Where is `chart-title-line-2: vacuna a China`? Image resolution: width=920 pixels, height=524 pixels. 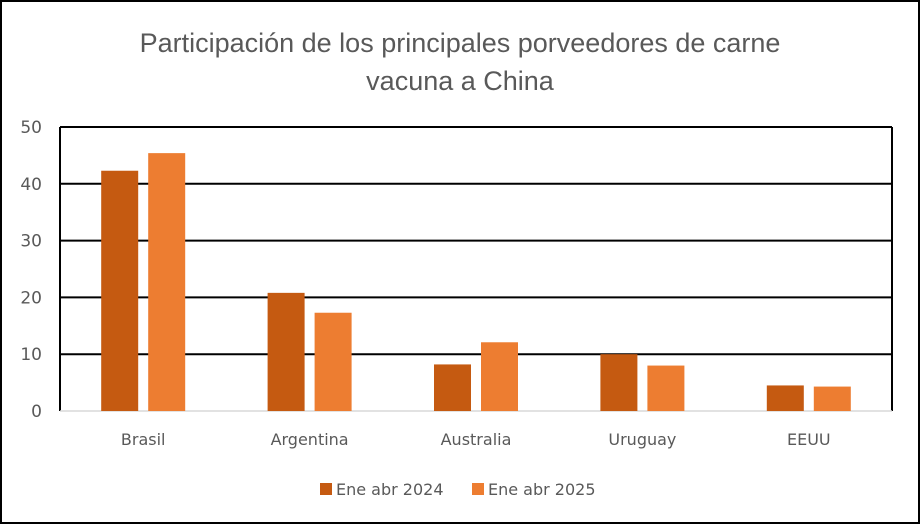
chart-title-line-2: vacuna a China is located at coordinates (460, 81).